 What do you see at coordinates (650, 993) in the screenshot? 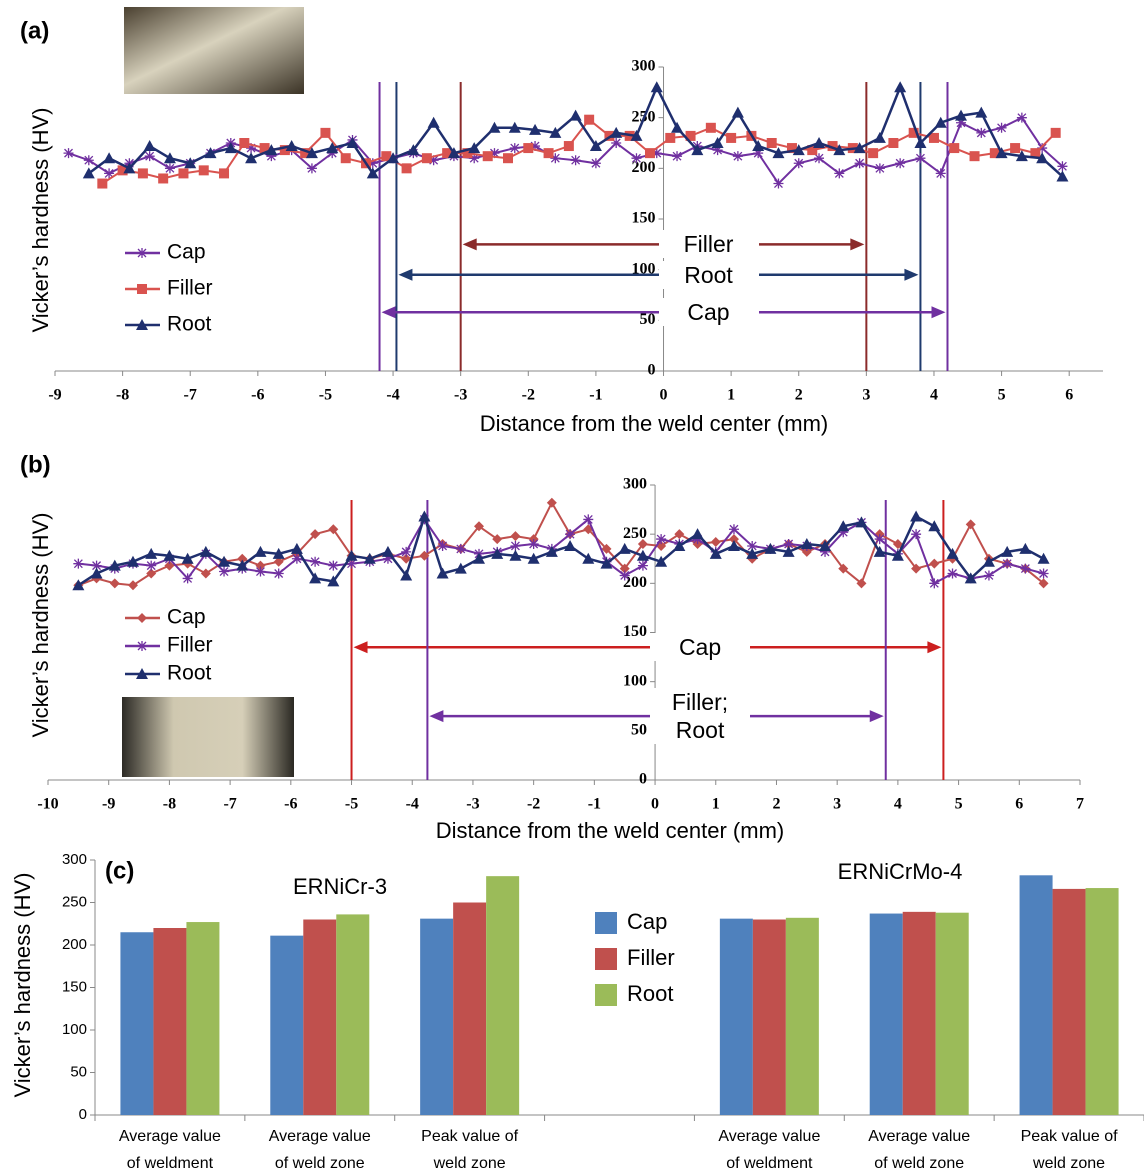
I see `legend-label: Root` at bounding box center [650, 993].